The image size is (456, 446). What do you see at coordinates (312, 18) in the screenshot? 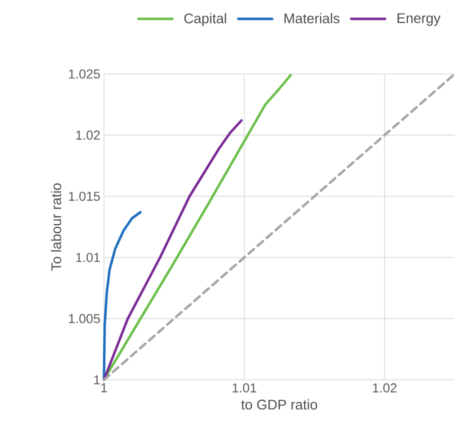
I see `legend-label: Materials` at bounding box center [312, 18].